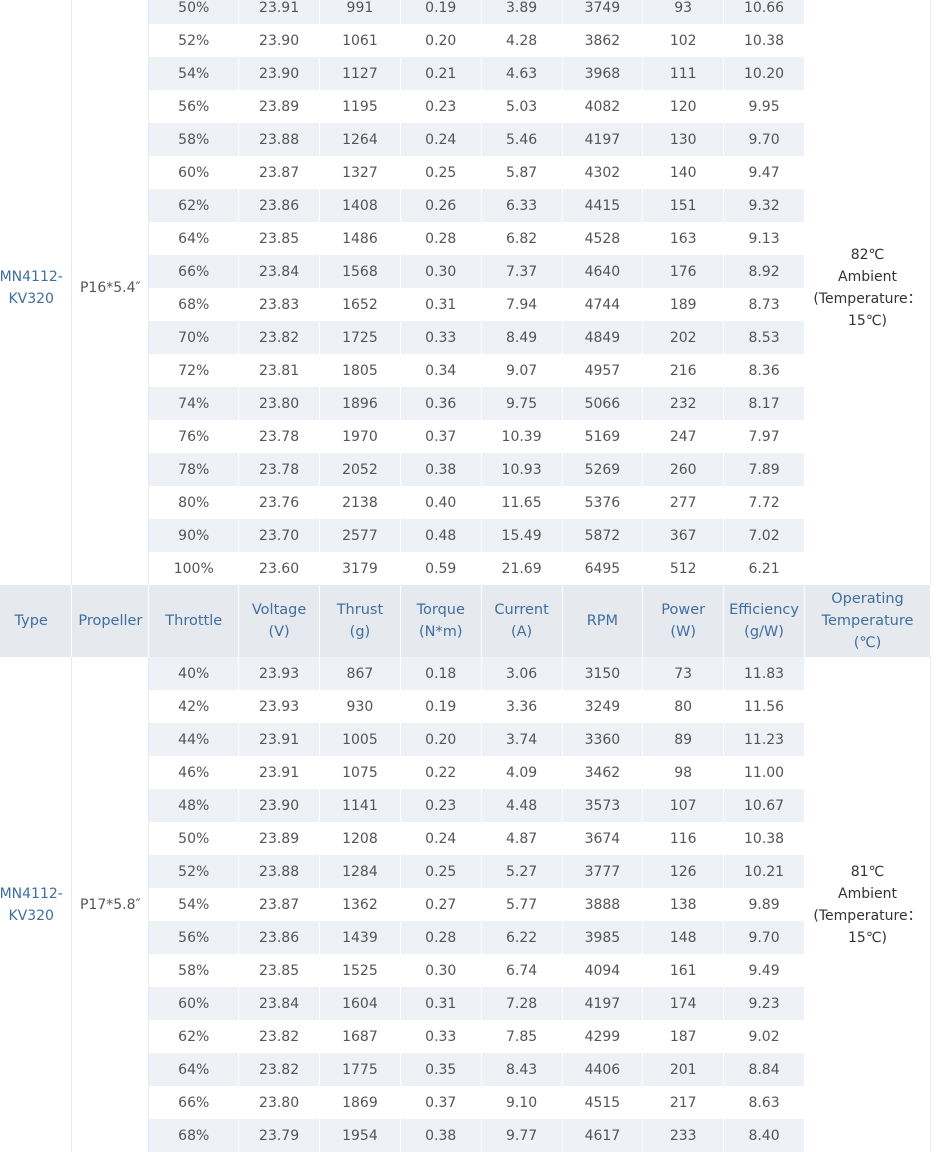 The image size is (940, 1152). What do you see at coordinates (194, 40) in the screenshot?
I see `throttle-cell: 52%` at bounding box center [194, 40].